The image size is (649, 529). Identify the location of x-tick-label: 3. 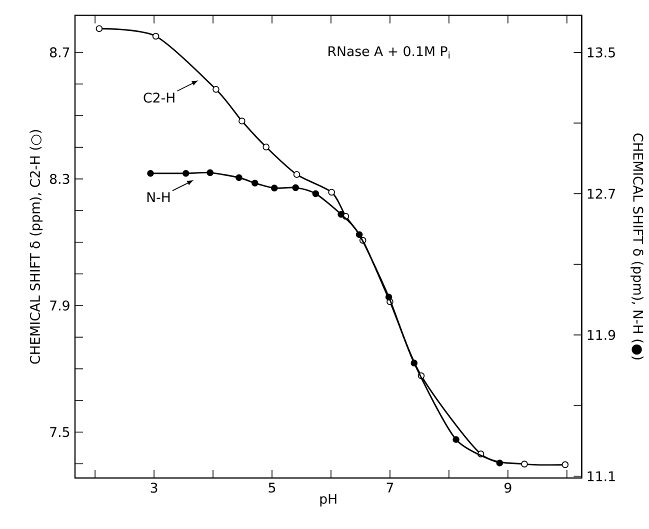
(154, 487).